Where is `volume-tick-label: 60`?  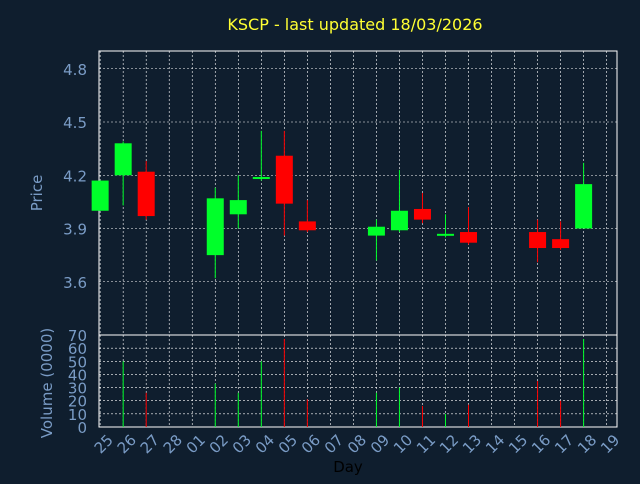
volume-tick-label: 60 is located at coordinates (77, 349).